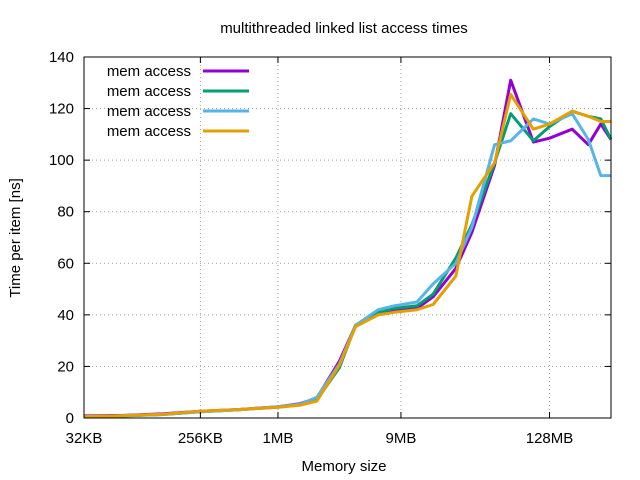 Image resolution: width=640 pixels, height=480 pixels. I want to click on x-tick-label: 256KB, so click(200, 438).